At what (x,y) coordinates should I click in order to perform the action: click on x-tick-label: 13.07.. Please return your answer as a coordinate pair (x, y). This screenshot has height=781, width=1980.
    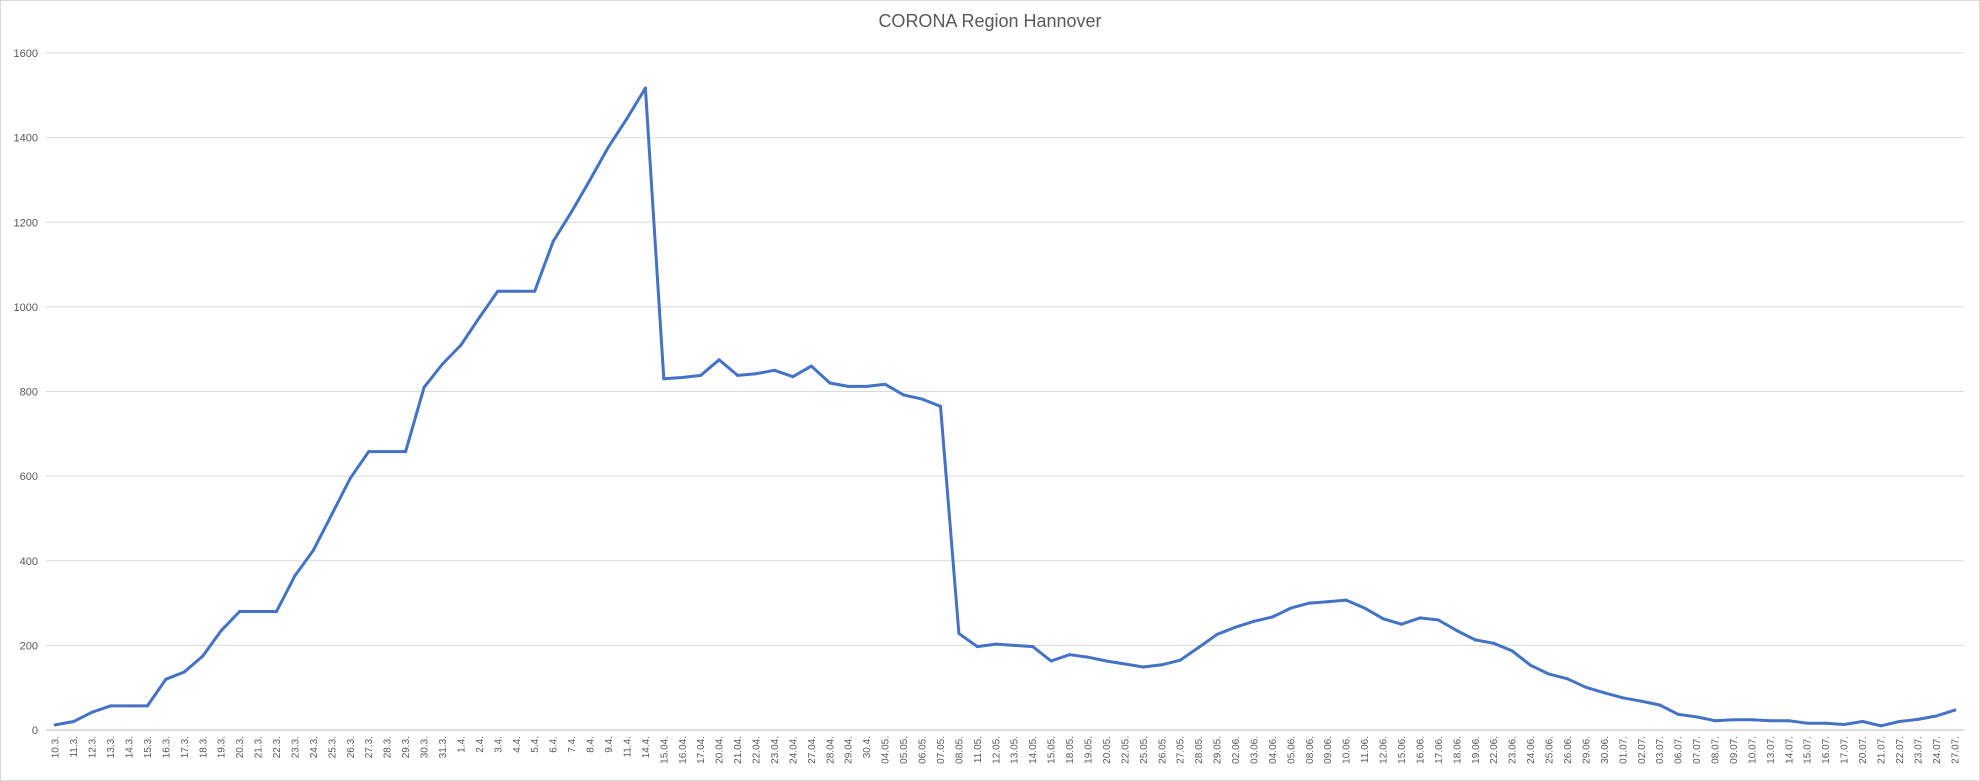
    Looking at the image, I should click on (1771, 750).